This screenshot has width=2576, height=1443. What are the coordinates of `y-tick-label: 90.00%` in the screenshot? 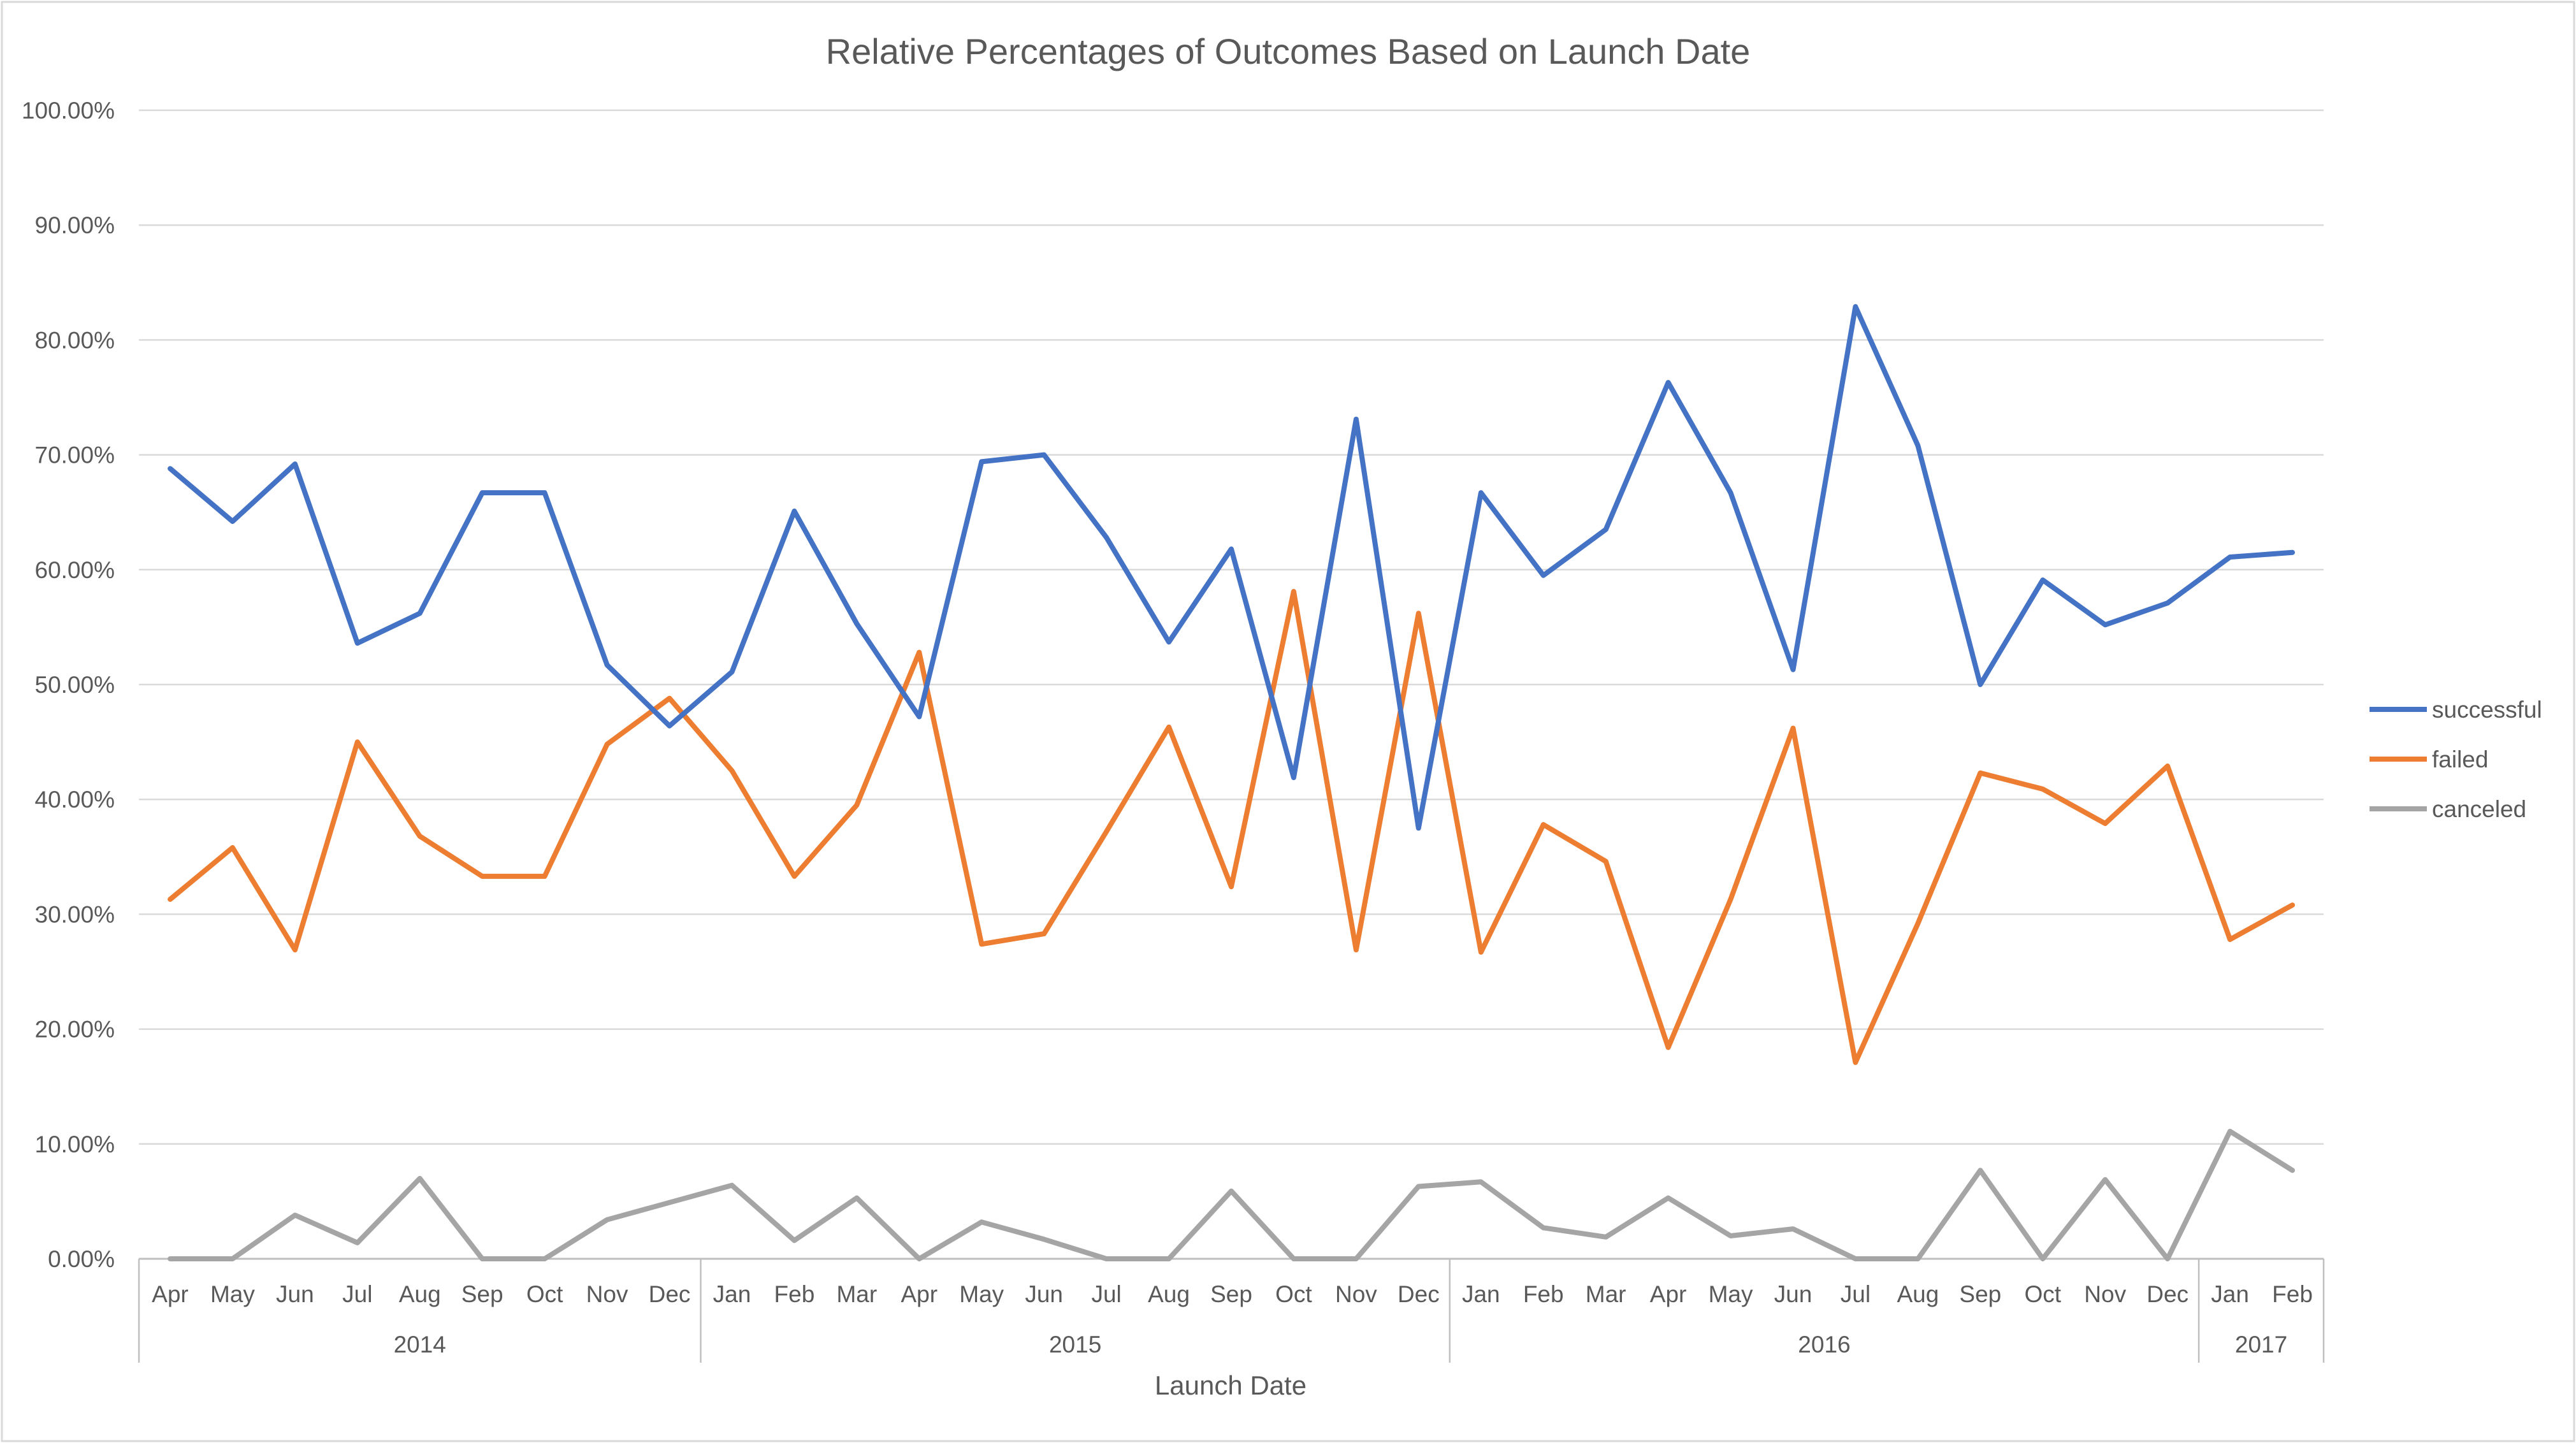 It's located at (75, 225).